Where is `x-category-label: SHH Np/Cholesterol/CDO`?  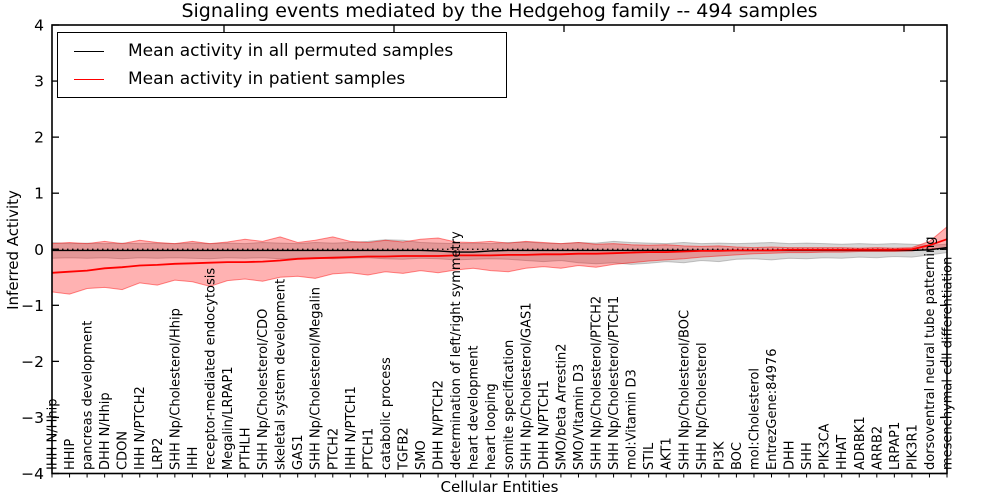 x-category-label: SHH Np/Cholesterol/CDO is located at coordinates (263, 389).